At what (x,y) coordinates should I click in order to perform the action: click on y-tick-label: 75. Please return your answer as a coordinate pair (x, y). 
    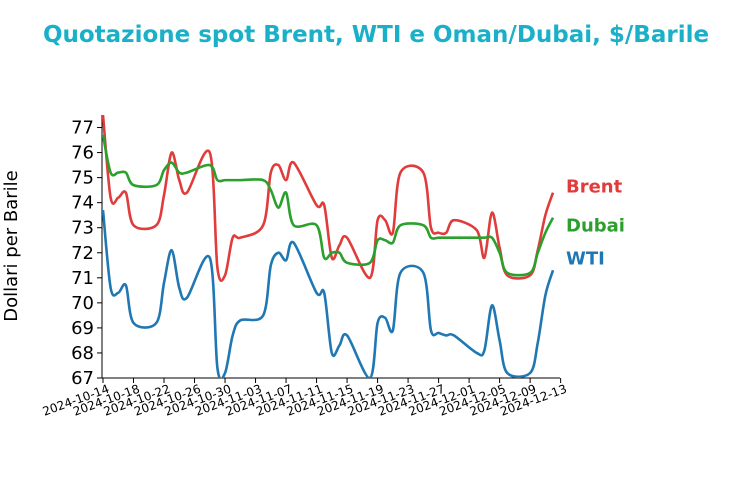
    Looking at the image, I should click on (82, 178).